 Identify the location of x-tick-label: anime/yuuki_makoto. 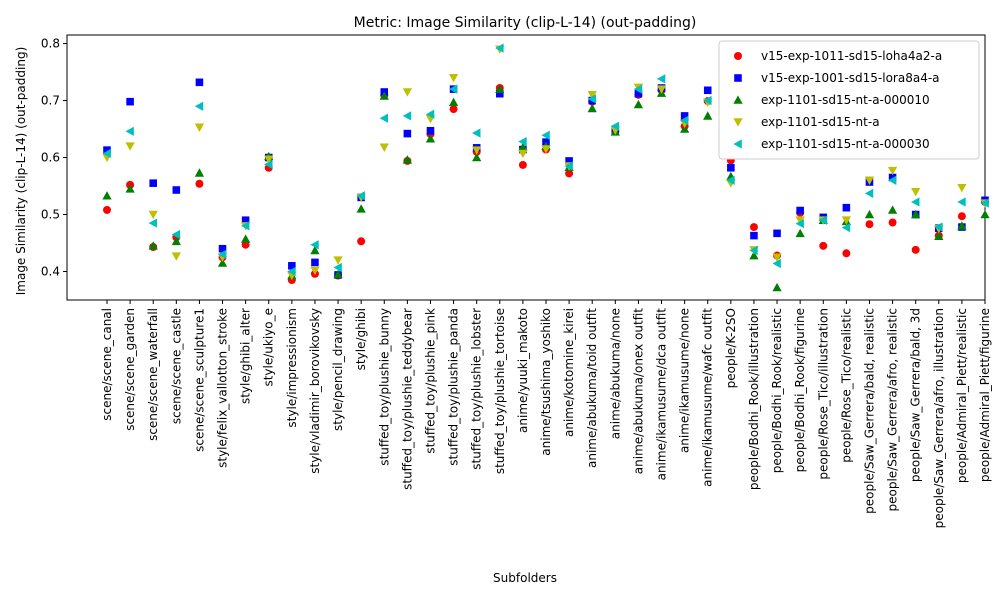
(523, 370).